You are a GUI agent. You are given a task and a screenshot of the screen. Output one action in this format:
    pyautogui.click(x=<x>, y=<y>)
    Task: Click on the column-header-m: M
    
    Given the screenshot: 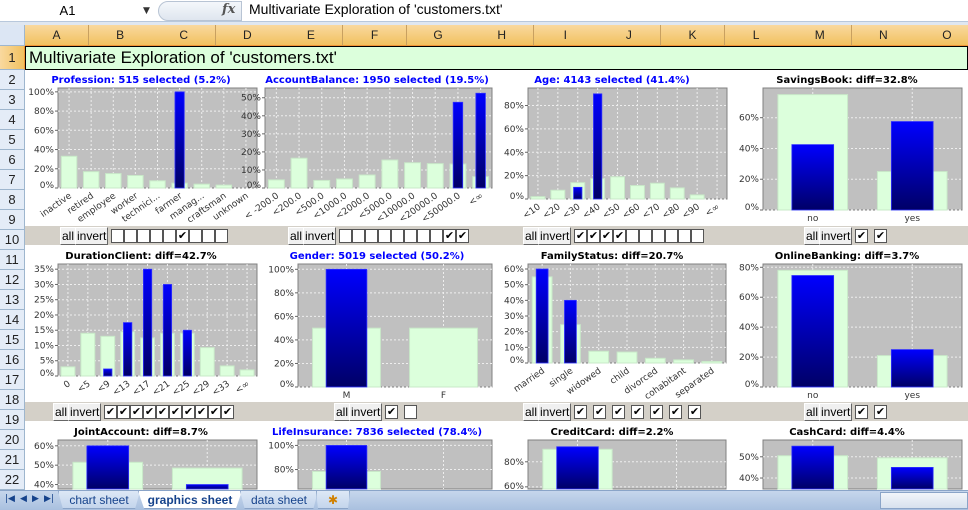 What is the action you would take?
    pyautogui.click(x=820, y=35)
    